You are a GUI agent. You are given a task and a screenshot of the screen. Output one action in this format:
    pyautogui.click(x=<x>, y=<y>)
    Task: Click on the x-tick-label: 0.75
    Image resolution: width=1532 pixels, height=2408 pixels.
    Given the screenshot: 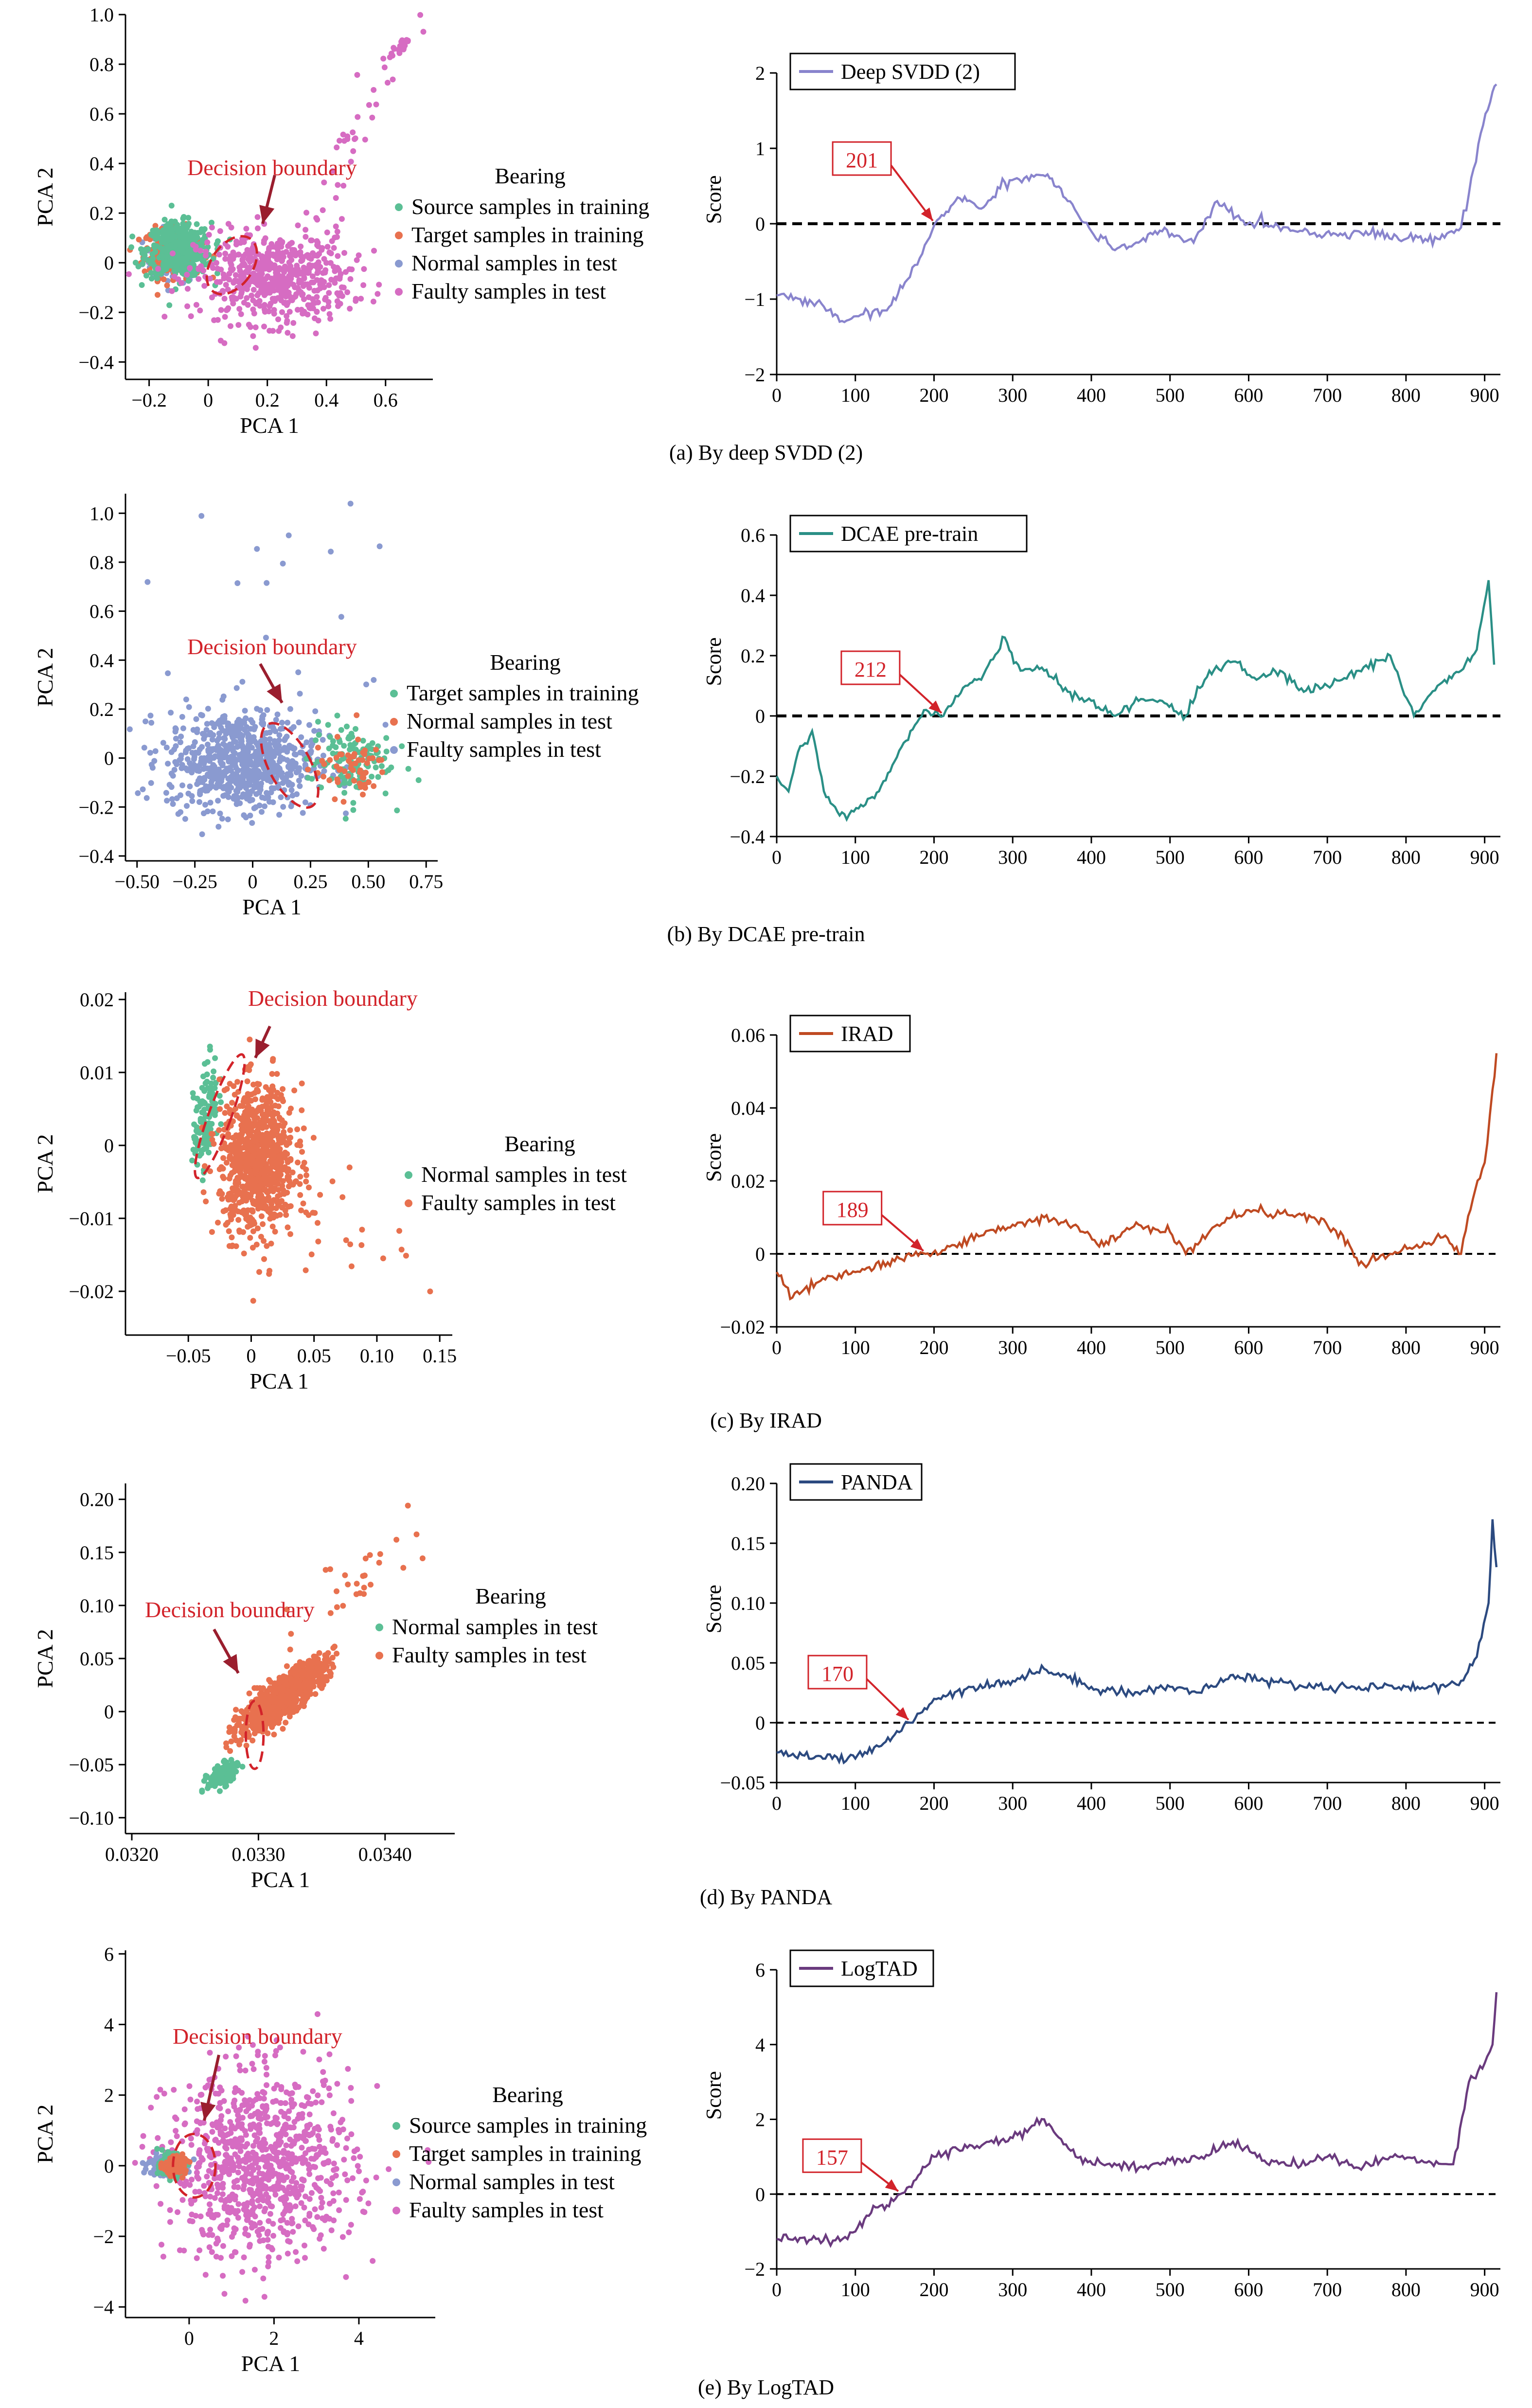 What is the action you would take?
    pyautogui.click(x=426, y=882)
    